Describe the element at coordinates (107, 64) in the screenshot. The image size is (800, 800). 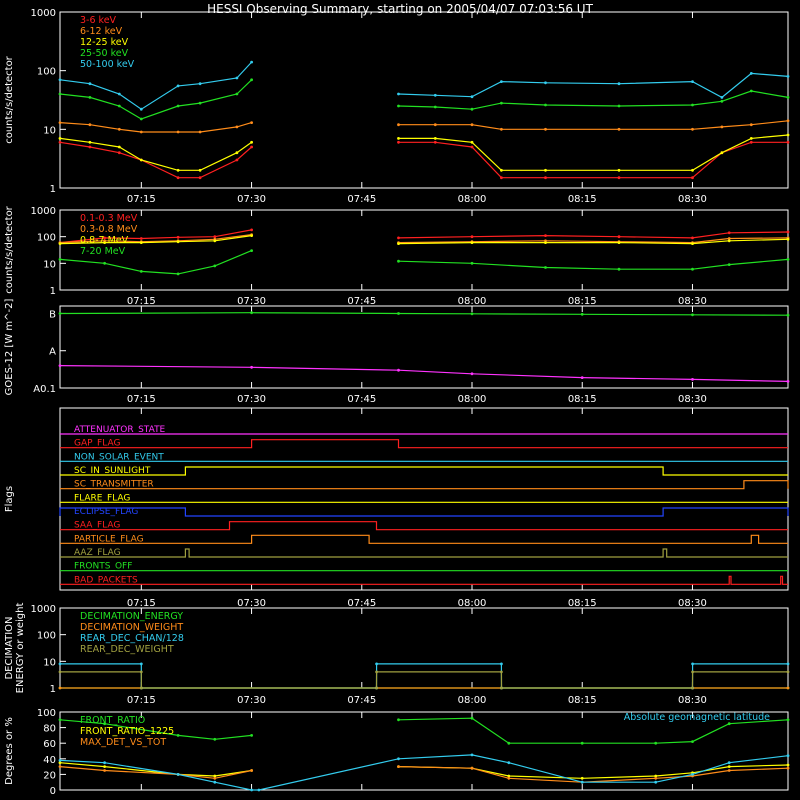
I see `legend-entry: 50-100 keV` at that location.